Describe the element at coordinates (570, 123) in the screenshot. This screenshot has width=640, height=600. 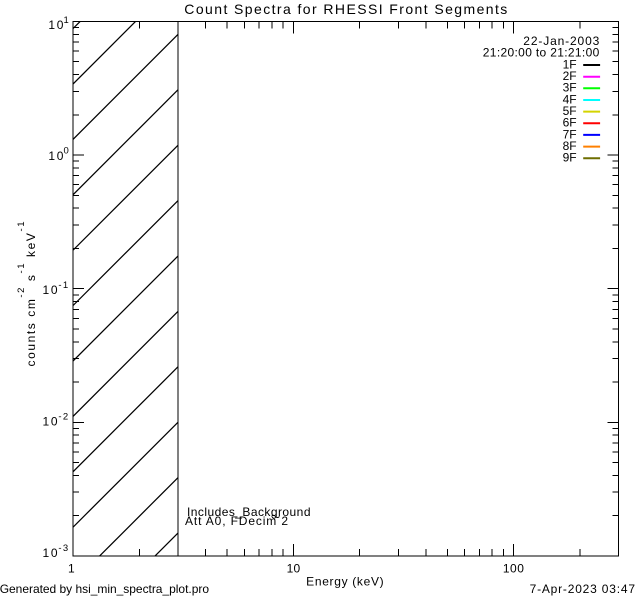
I see `svg-text: 6F` at that location.